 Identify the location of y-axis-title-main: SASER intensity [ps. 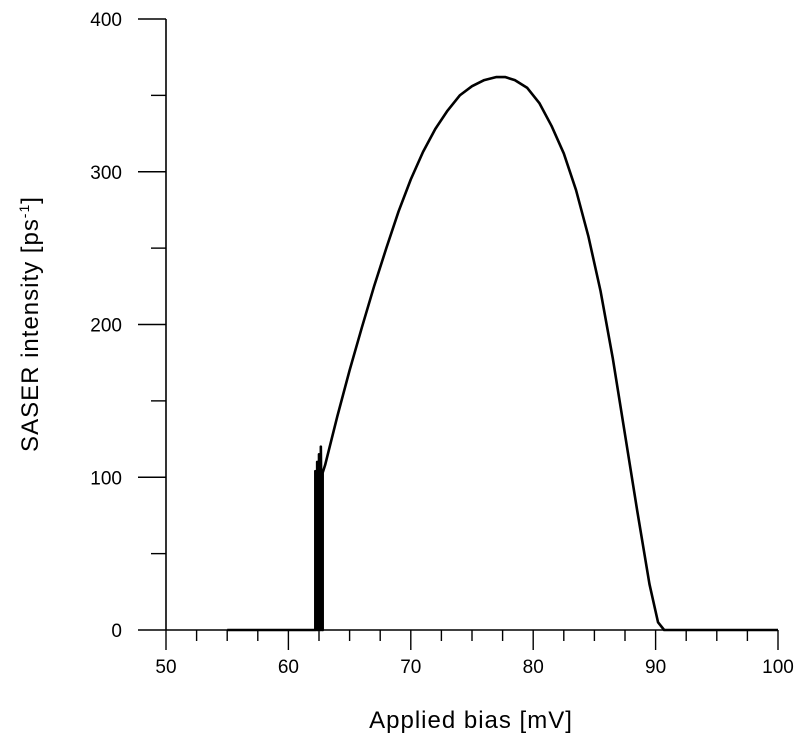
(30, 335).